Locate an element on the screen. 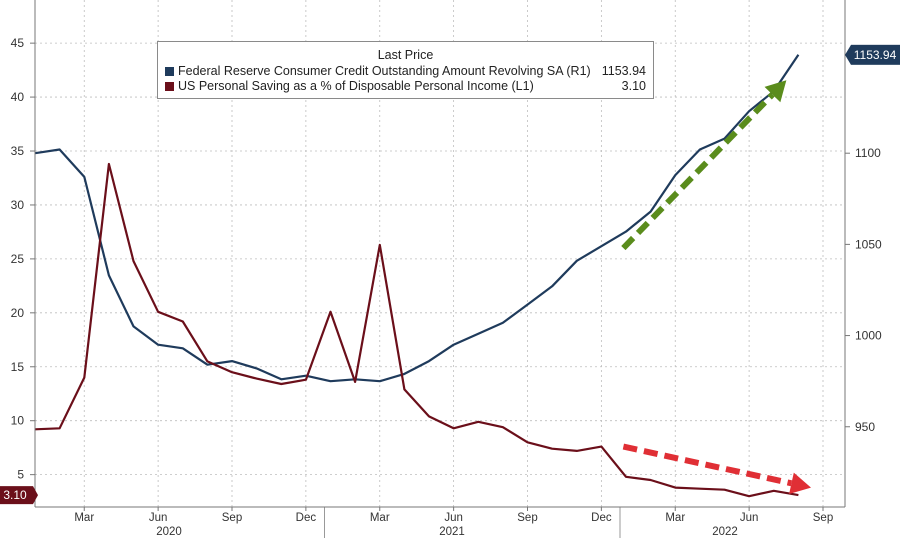 This screenshot has height=538, width=900. right-axis-ticks: 950 1000 1050 1100 is located at coordinates (863, 290).